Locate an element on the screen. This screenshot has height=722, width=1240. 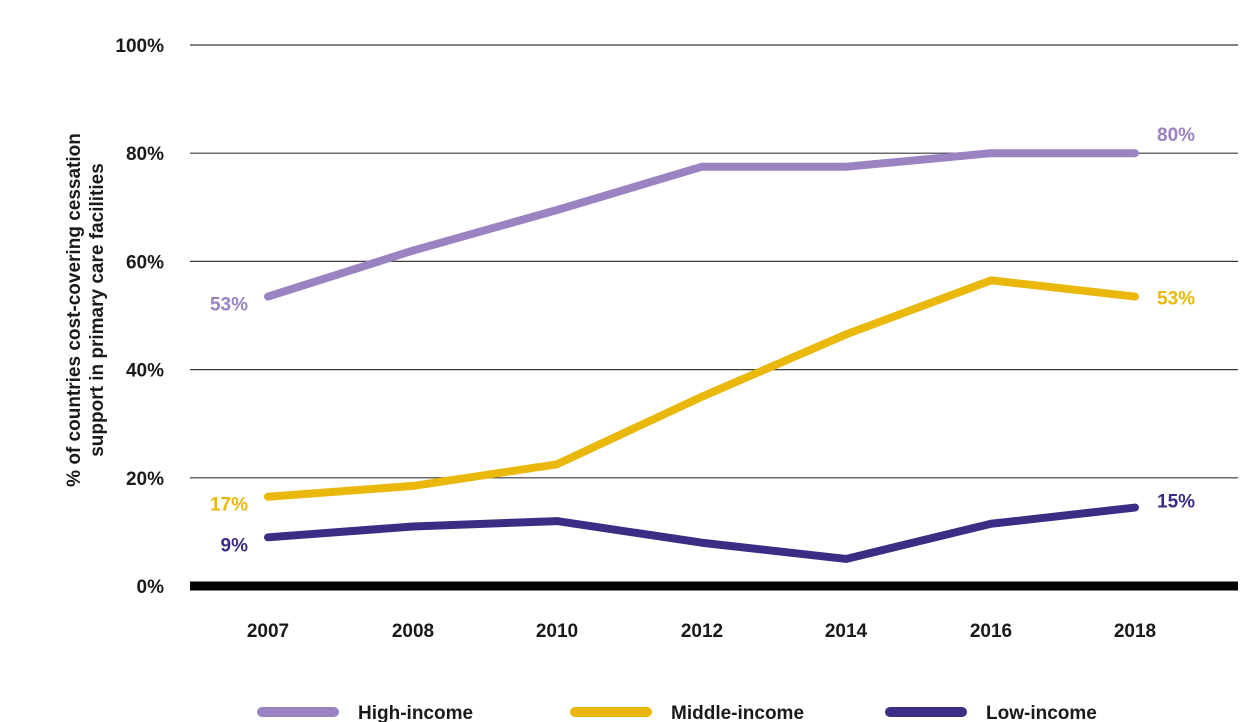
start-label-middle-income: 17% is located at coordinates (229, 505).